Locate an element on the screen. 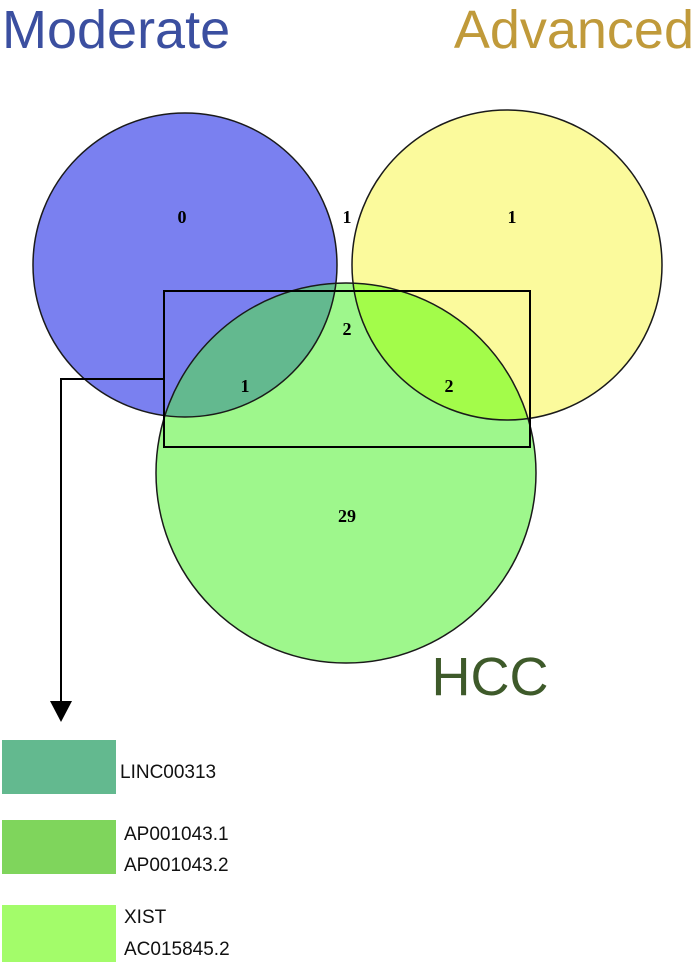 The height and width of the screenshot is (962, 696). count-advanced-only: 1 is located at coordinates (512, 217).